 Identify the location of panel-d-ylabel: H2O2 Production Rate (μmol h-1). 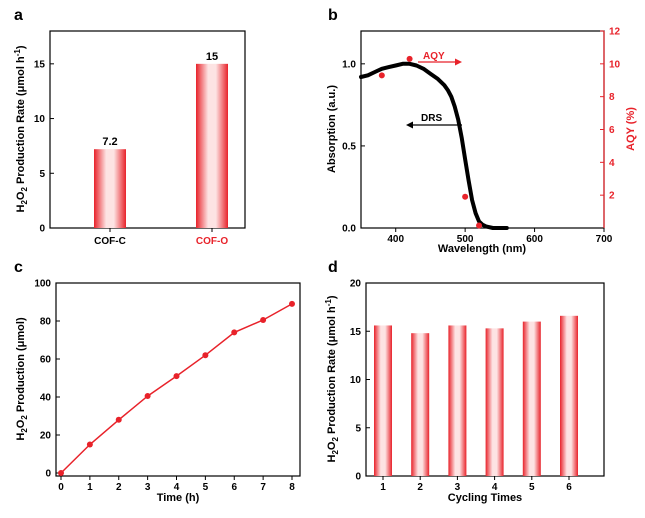
(332, 378).